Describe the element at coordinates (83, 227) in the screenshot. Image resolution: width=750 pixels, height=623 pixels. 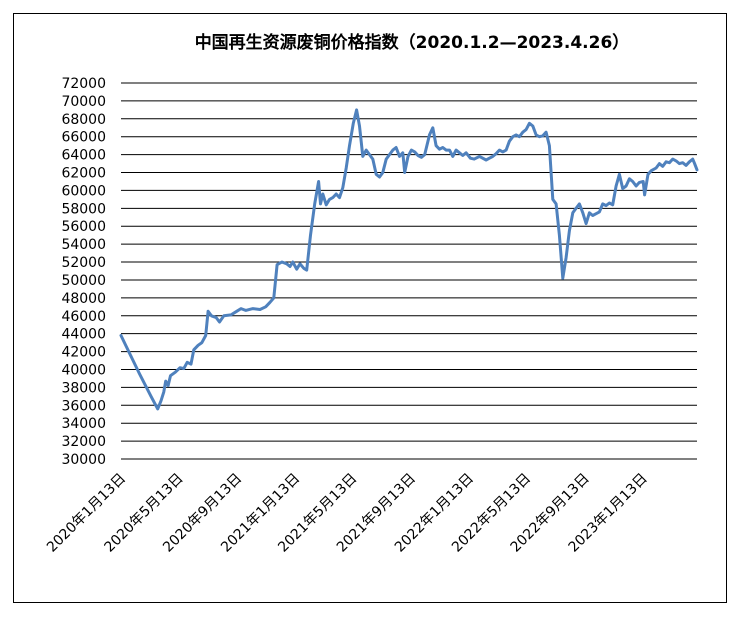
I see `y-tick-label: 56000` at that location.